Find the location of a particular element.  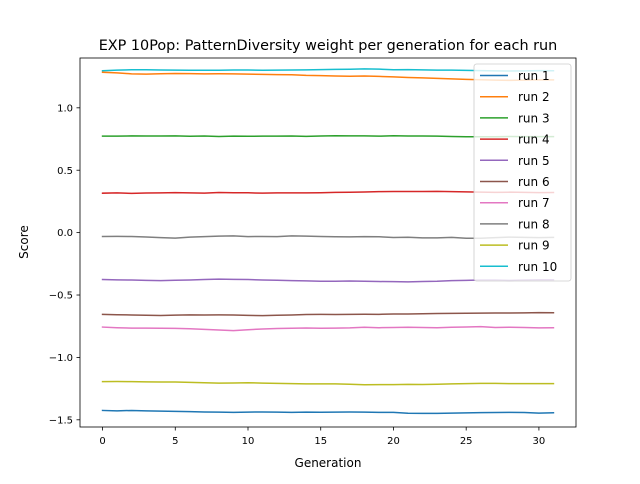

legend-label: run 2 is located at coordinates (534, 97).